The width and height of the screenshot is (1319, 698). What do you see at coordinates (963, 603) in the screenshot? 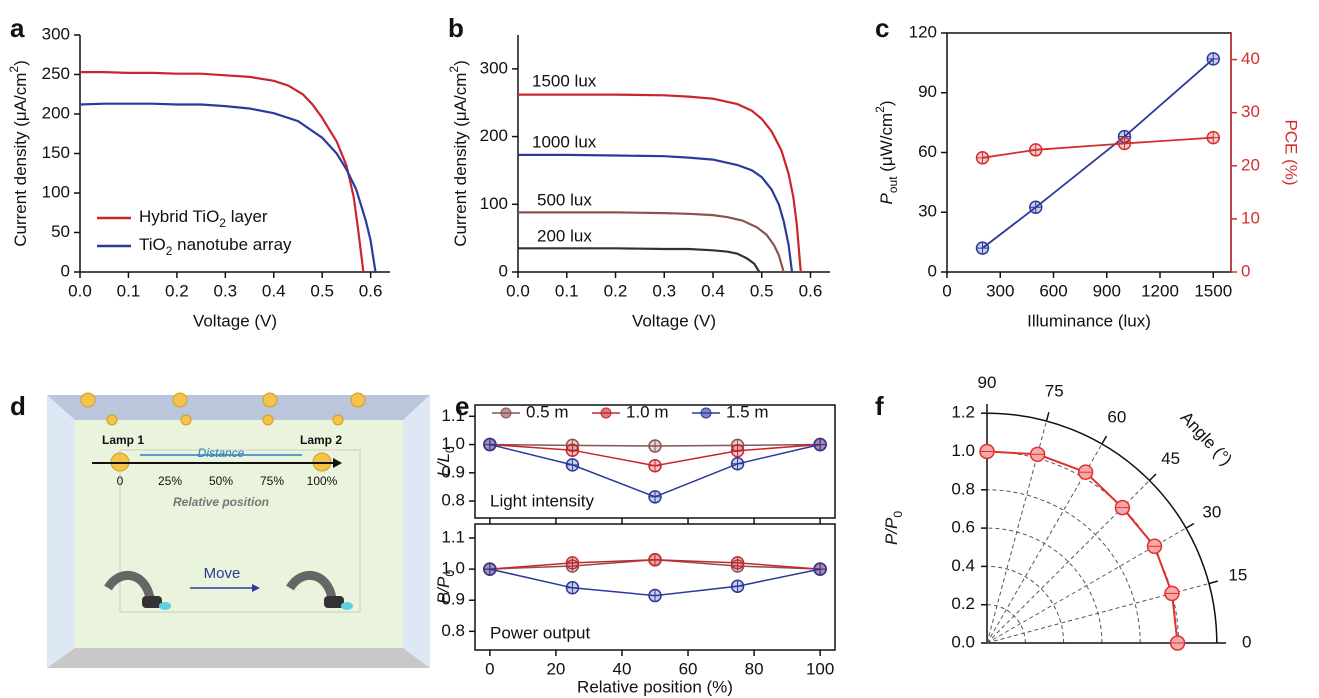
I see `r-tick-label: 0.2` at bounding box center [963, 603].